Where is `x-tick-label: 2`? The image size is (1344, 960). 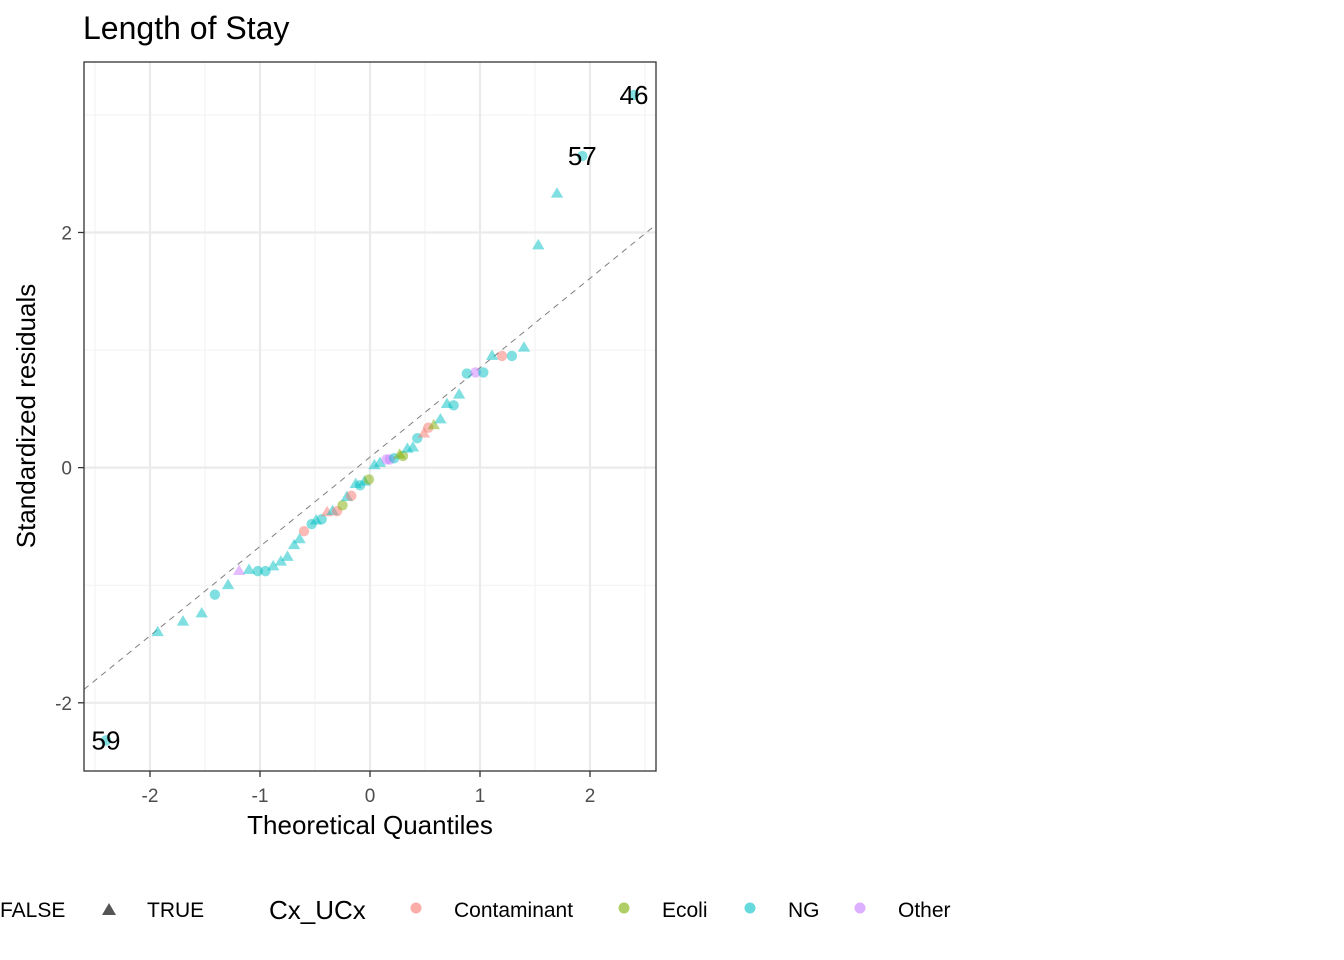
x-tick-label: 2 is located at coordinates (590, 796).